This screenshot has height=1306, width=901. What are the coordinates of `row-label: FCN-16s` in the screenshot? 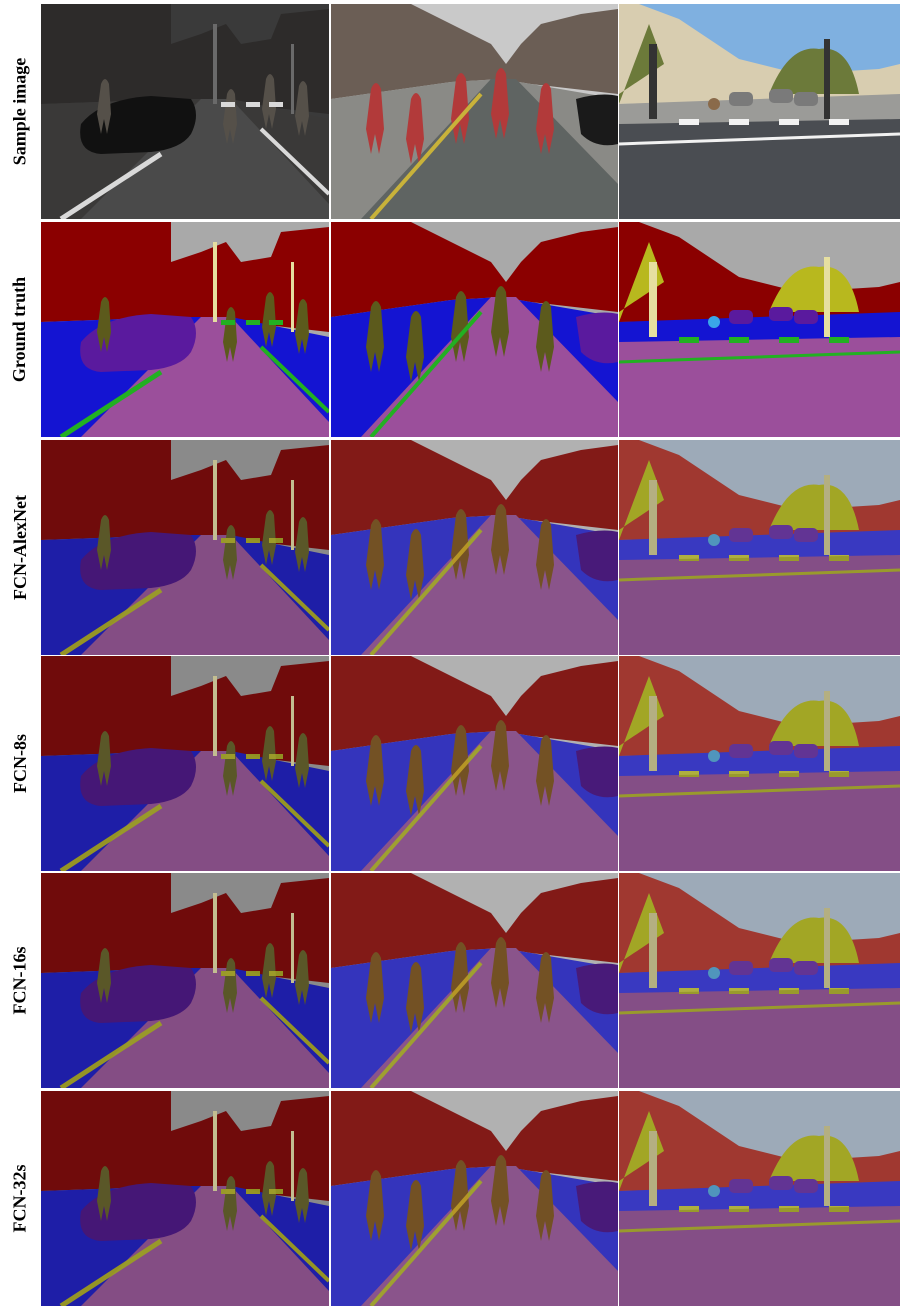 It's located at (20, 980).